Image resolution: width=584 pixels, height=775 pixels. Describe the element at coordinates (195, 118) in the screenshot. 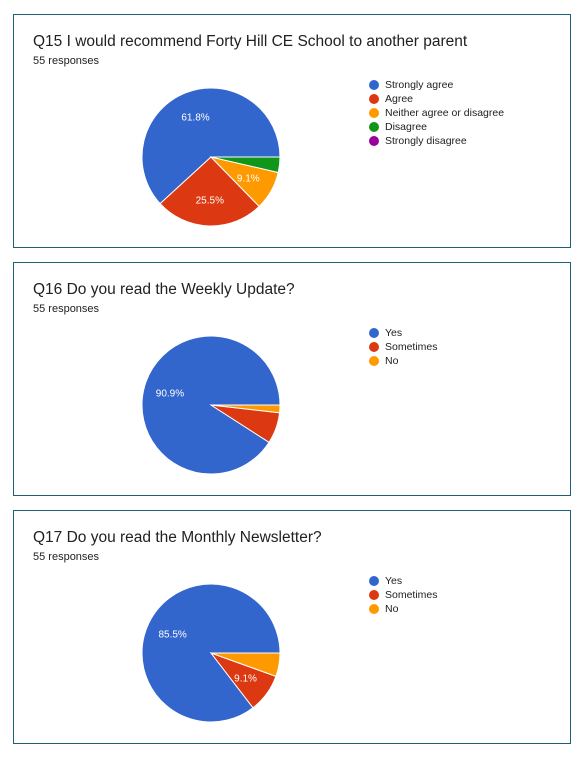

I see `slice-data-label: 61.8%` at that location.